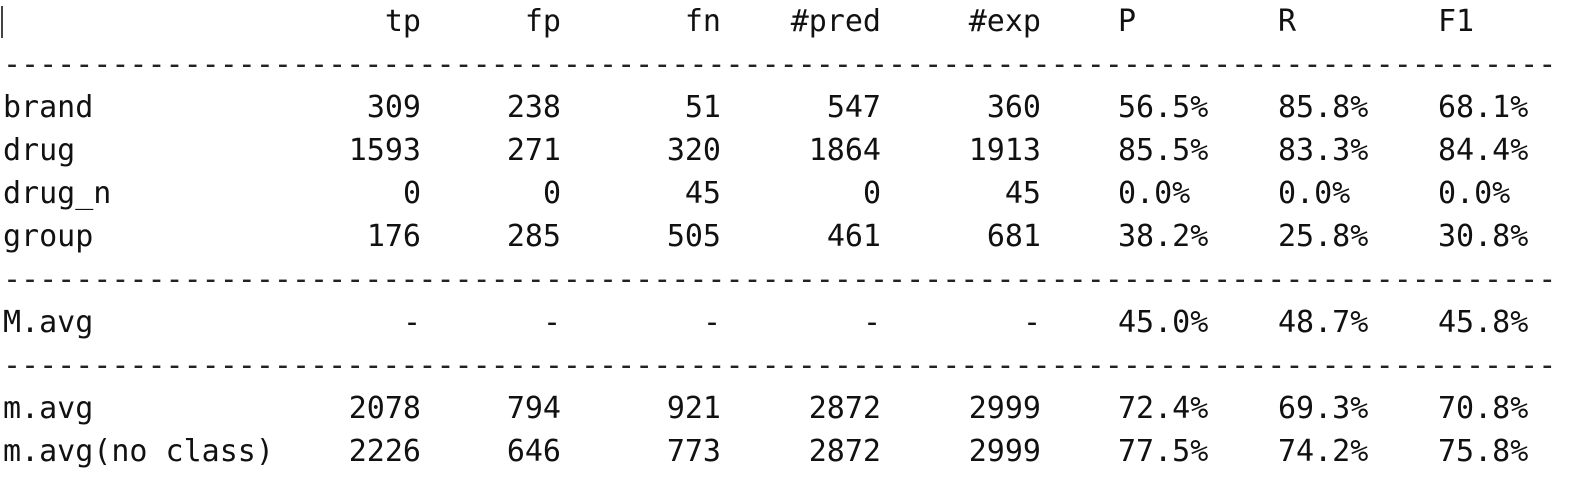 This screenshot has height=485, width=1572. Describe the element at coordinates (871, 193) in the screenshot. I see `cell-pred: 0` at that location.